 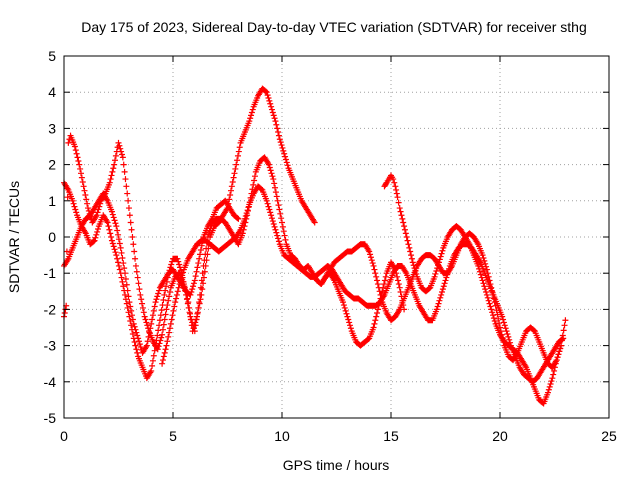 What do you see at coordinates (338, 436) in the screenshot?
I see `x-tick-labels: 0 5 10 15 20 25` at bounding box center [338, 436].